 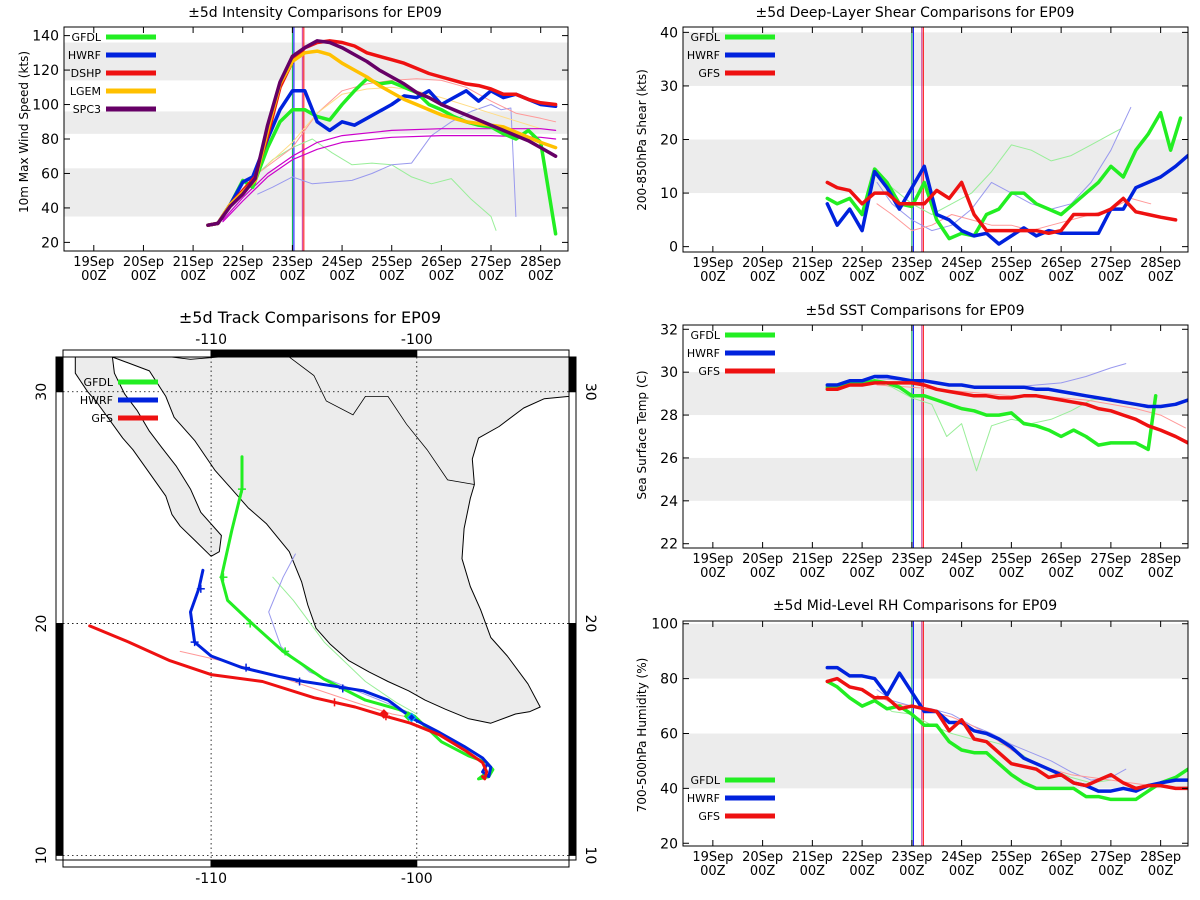 What do you see at coordinates (193, 262) in the screenshot?
I see `intensity-xtick-label-2: 21Sep` at bounding box center [193, 262].